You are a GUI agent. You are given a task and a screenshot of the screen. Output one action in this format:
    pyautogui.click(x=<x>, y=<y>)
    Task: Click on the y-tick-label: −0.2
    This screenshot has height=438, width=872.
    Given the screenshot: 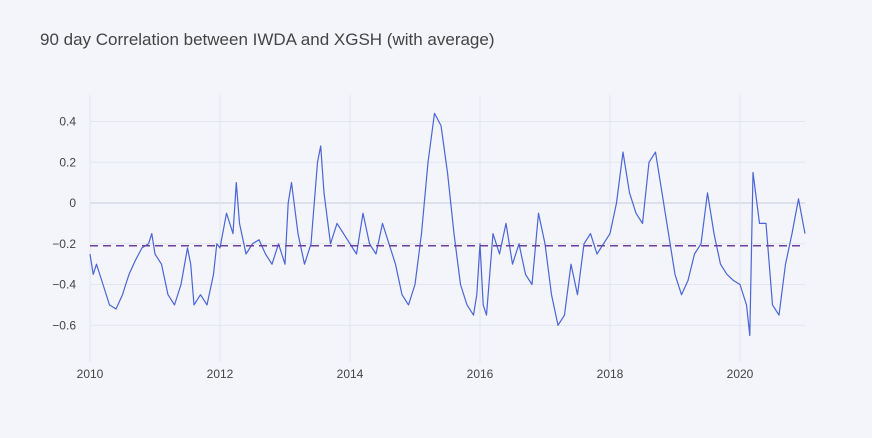 What is the action you would take?
    pyautogui.click(x=64, y=244)
    